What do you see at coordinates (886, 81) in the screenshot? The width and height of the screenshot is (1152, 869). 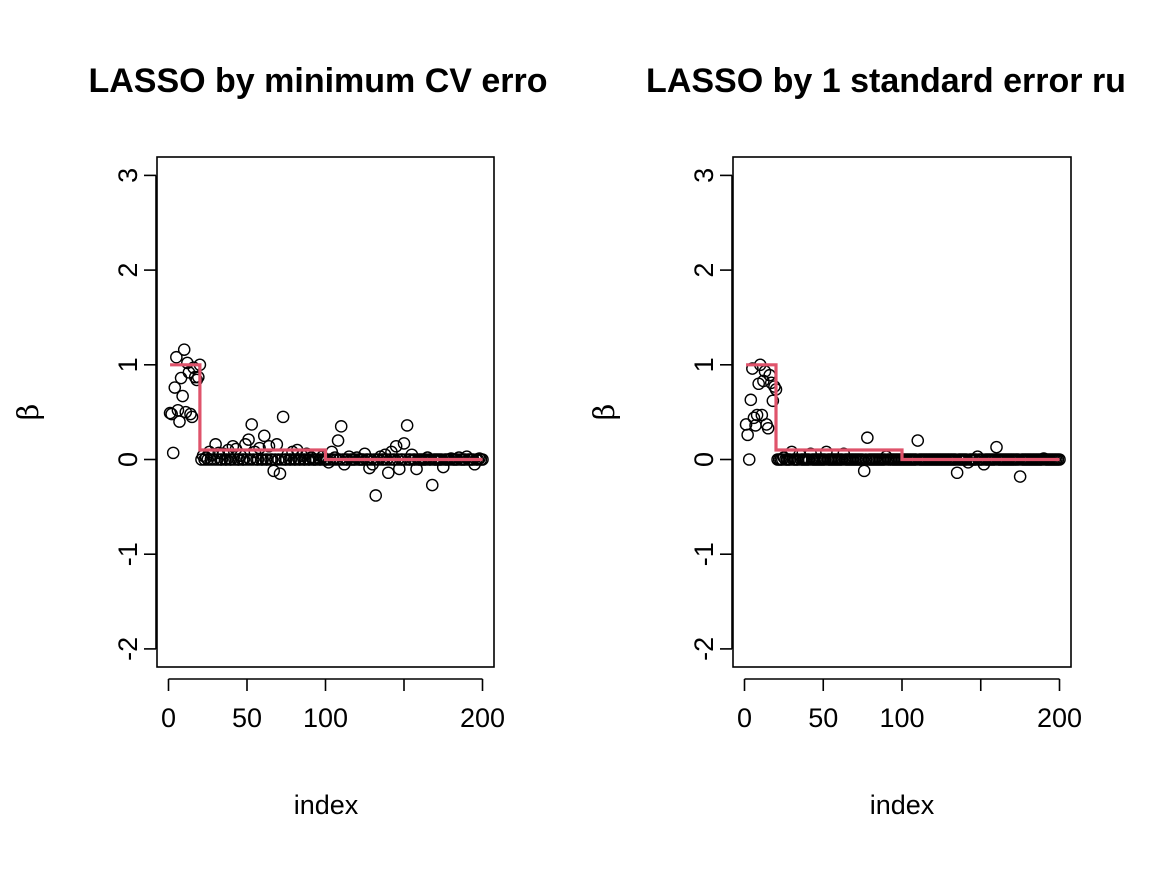 I see `chart-title: LASSO by 1 standard error ru` at bounding box center [886, 81].